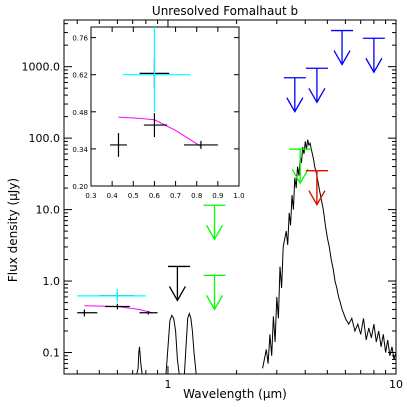 The height and width of the screenshot is (407, 407). Describe the element at coordinates (235, 394) in the screenshot. I see `x-axis-label: Wavelength (μm)` at that location.